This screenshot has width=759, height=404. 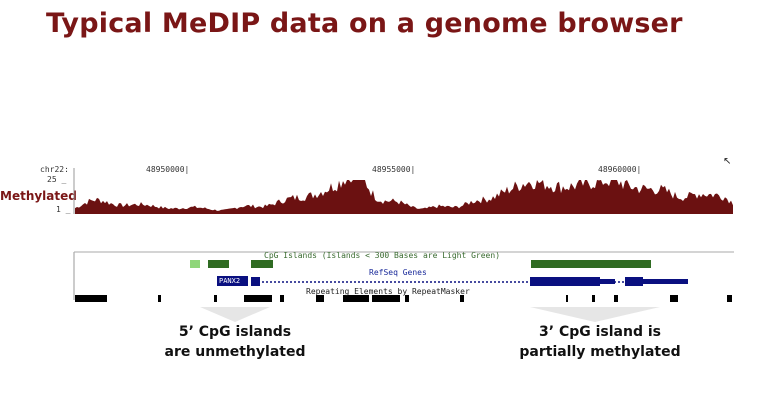 What do you see at coordinates (63, 209) in the screenshot?
I see `scale-min-label: 1 _` at bounding box center [63, 209].